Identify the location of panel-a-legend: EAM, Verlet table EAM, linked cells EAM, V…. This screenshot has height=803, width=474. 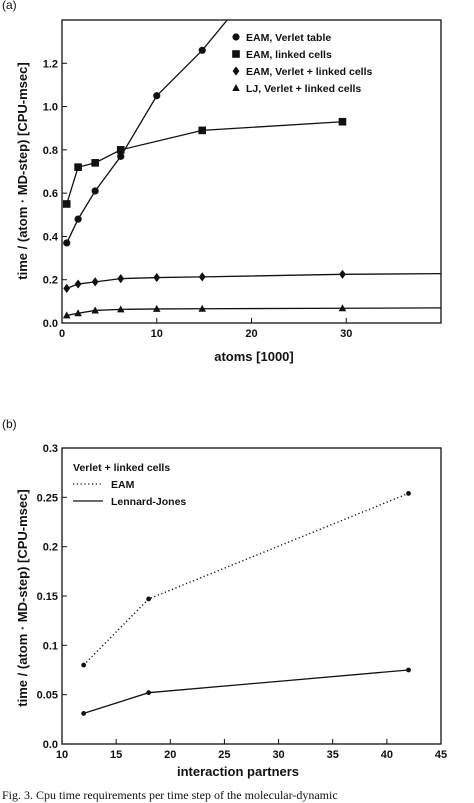
(302, 63).